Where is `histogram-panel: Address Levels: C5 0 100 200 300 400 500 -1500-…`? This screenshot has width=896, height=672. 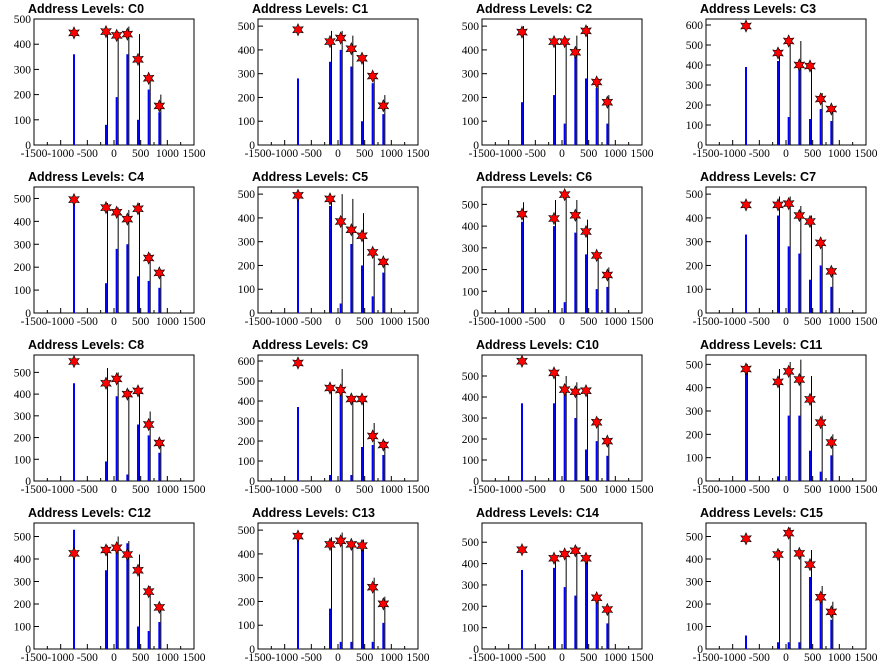 histogram-panel: Address Levels: C5 0 100 200 300 400 500 -1500-… is located at coordinates (336, 252).